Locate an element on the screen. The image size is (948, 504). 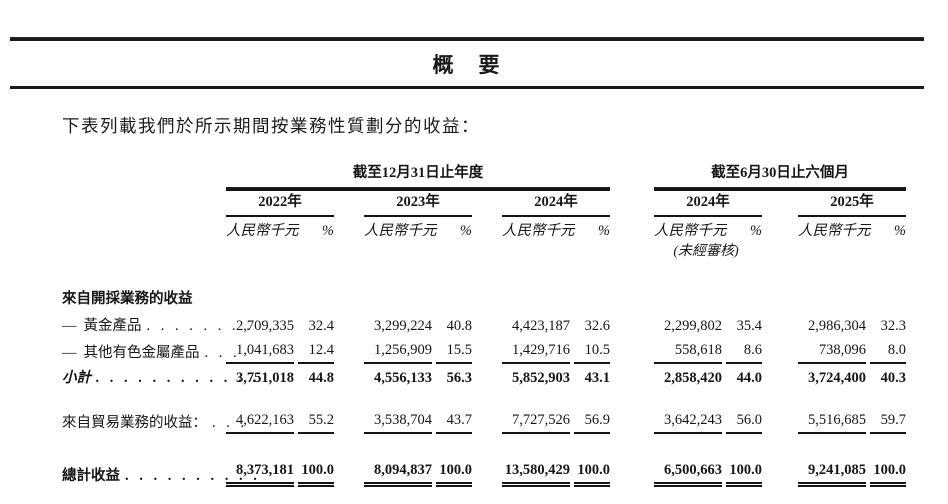
cell-value: 1,041,683 is located at coordinates (260, 351).